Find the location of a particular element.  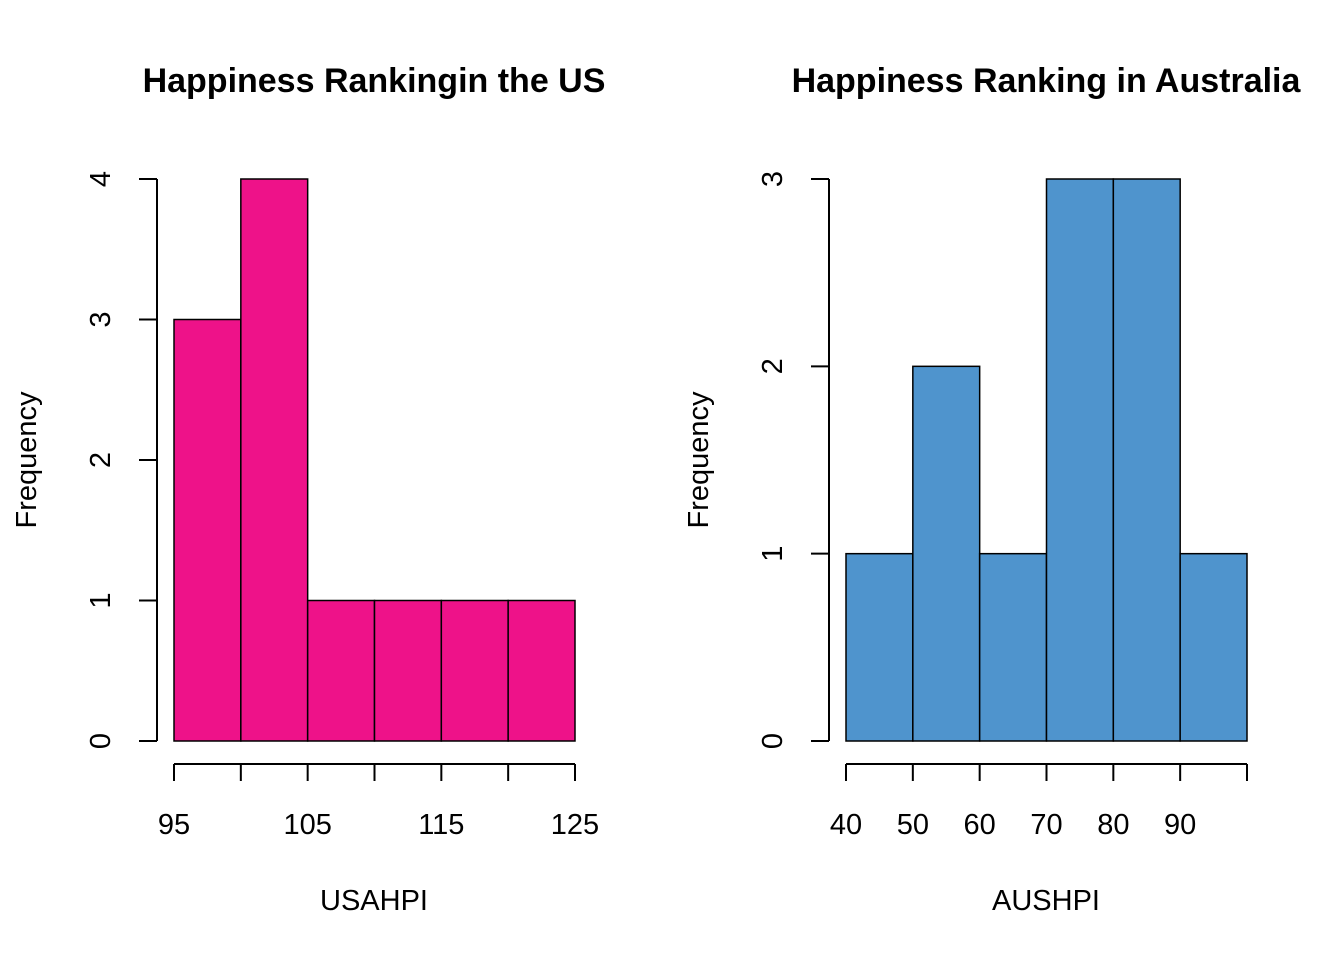

us-chart-title: Happiness Rankingin the US is located at coordinates (374, 81).